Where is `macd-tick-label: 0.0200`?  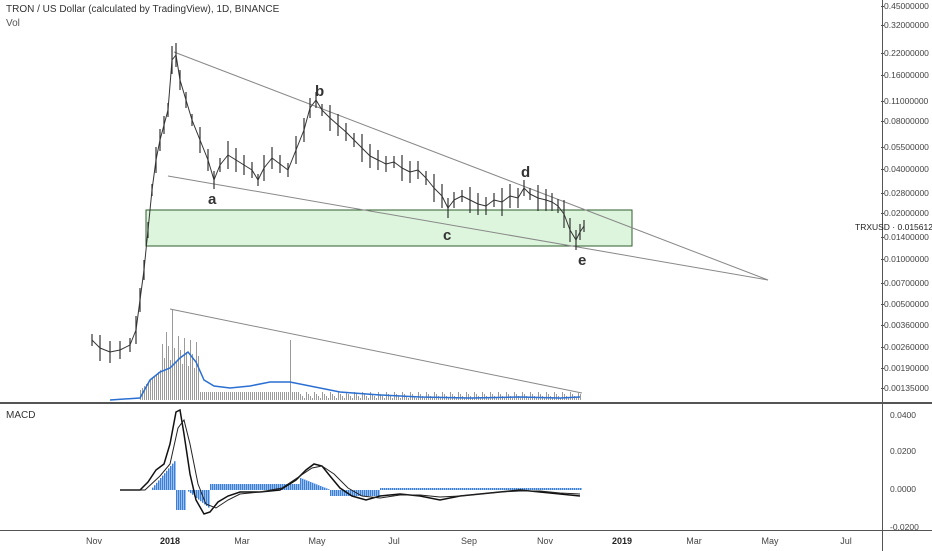
macd-tick-label: 0.0200 is located at coordinates (903, 451).